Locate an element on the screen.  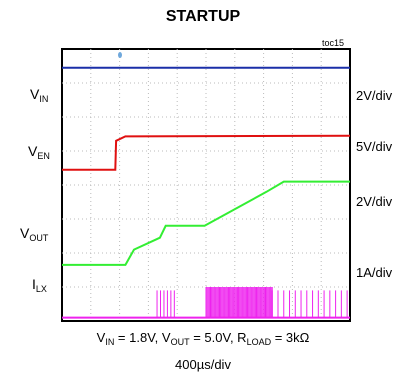
ilx-scale: 1A/div is located at coordinates (374, 272).